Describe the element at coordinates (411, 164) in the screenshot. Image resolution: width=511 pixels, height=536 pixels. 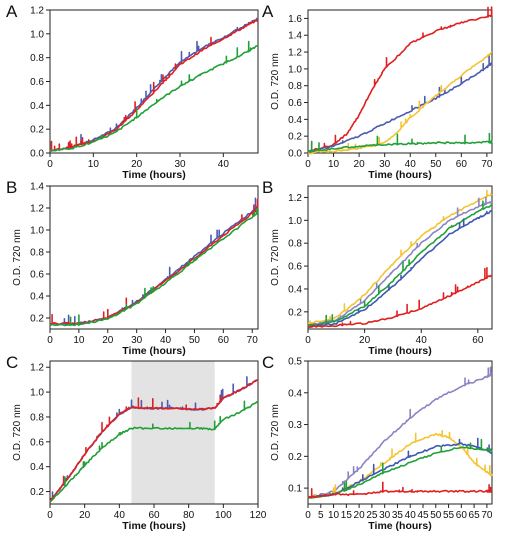
I see `panel-4-xtick-label: 40` at that location.